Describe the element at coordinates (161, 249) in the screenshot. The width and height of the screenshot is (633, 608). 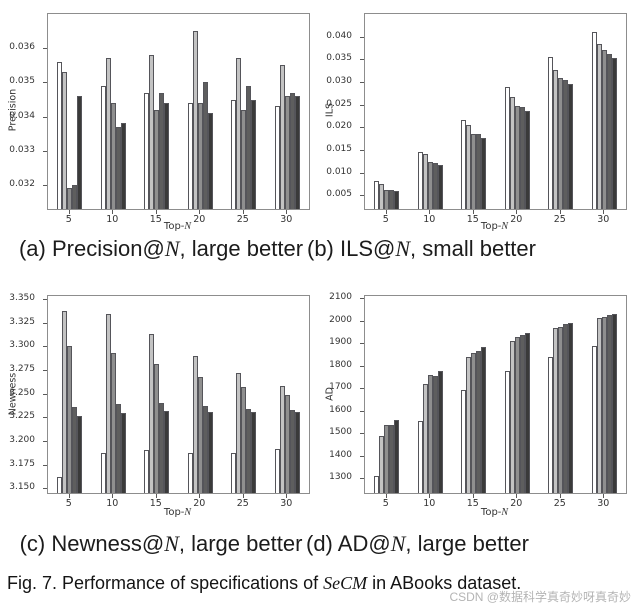
I see `subcaption-a: (a) Precision@N, large better` at that location.